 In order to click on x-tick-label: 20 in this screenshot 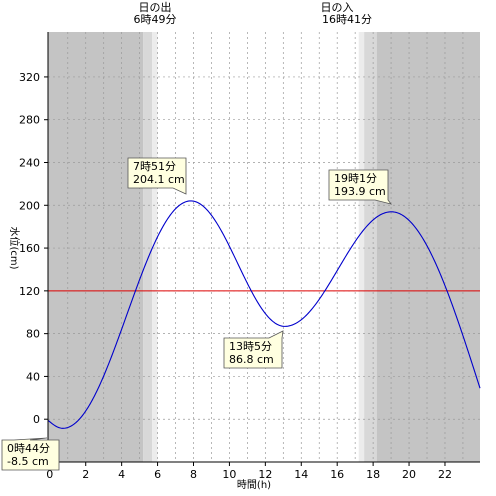, I will do `click(409, 474)`.